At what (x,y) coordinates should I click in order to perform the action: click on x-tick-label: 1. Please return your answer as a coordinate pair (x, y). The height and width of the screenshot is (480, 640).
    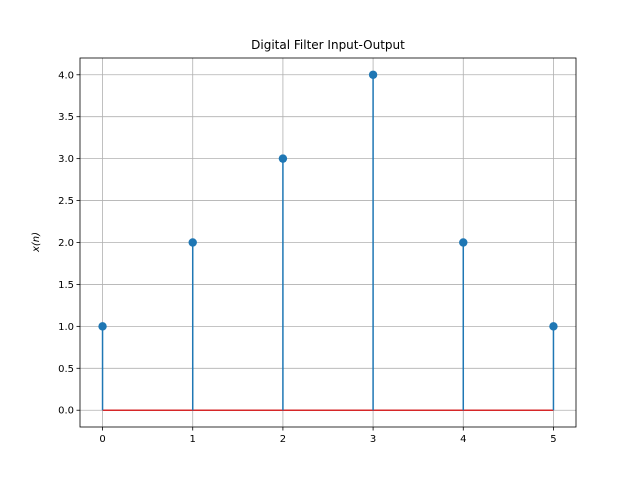
    Looking at the image, I should click on (193, 439).